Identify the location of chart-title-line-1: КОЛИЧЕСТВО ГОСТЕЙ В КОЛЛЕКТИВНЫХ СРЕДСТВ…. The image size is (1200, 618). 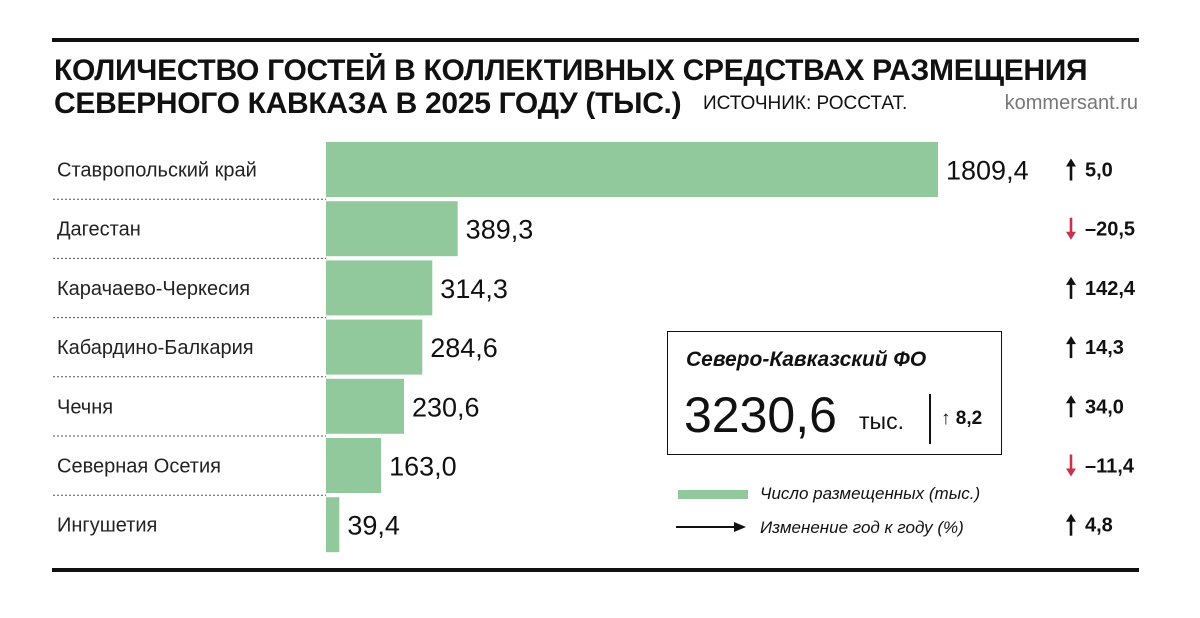
(571, 70).